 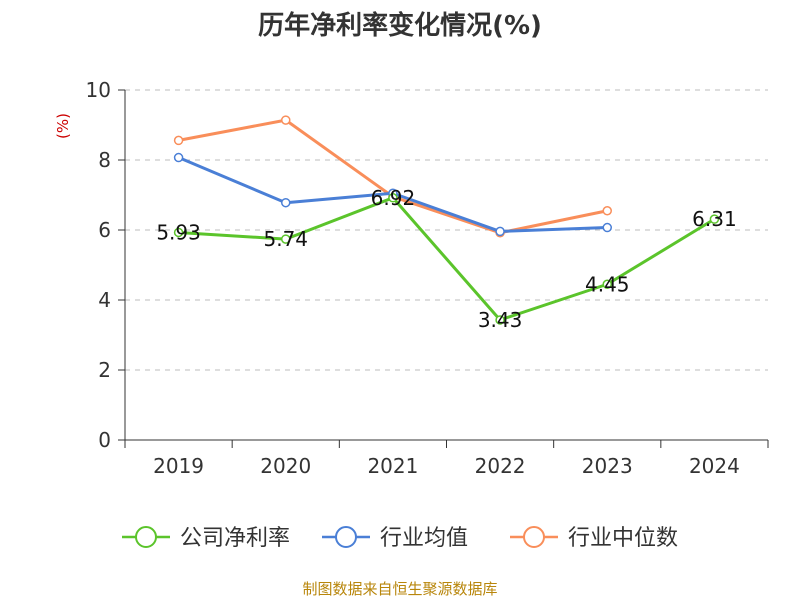 I want to click on data-label: 6.92, so click(x=393, y=198).